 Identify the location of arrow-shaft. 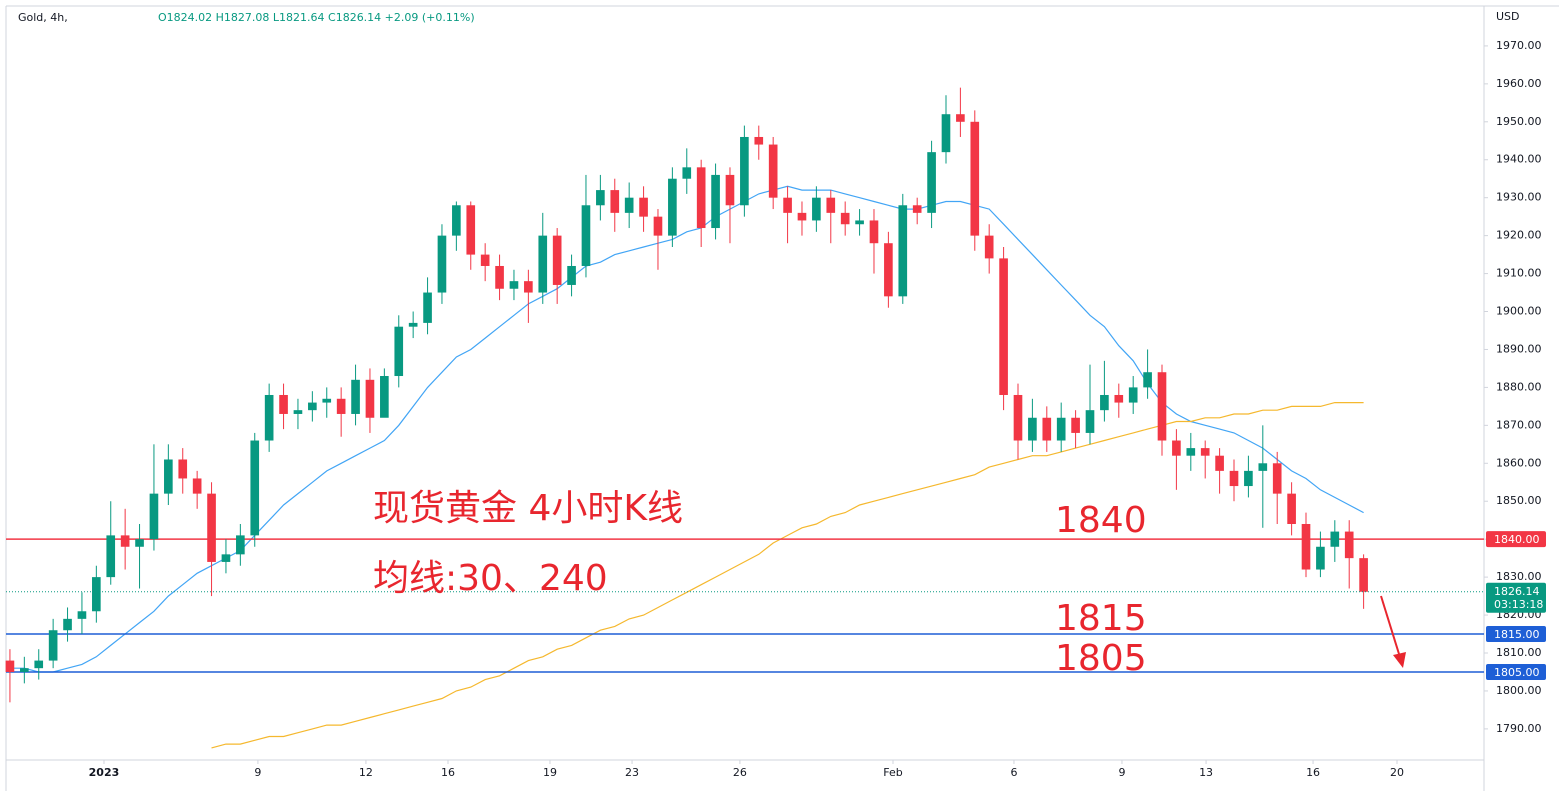
(1390, 625).